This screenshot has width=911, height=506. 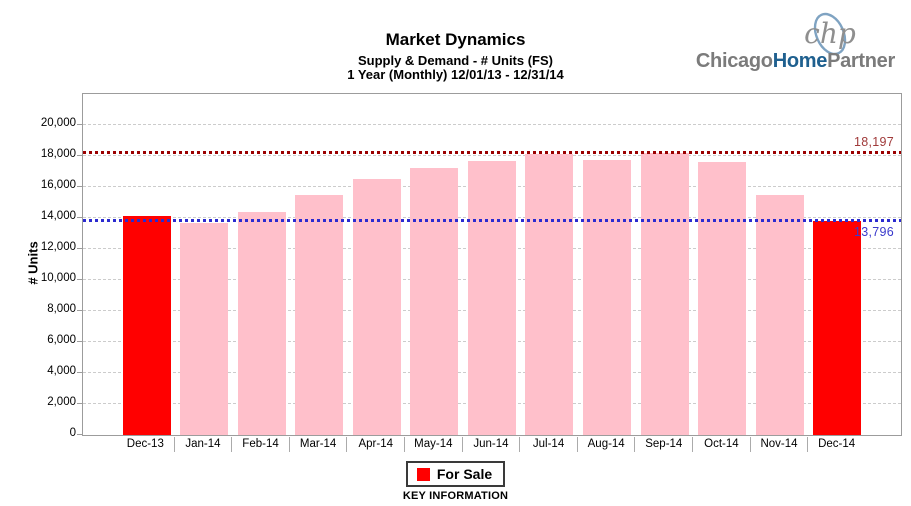 What do you see at coordinates (778, 444) in the screenshot?
I see `x-tick-label: Nov-14` at bounding box center [778, 444].